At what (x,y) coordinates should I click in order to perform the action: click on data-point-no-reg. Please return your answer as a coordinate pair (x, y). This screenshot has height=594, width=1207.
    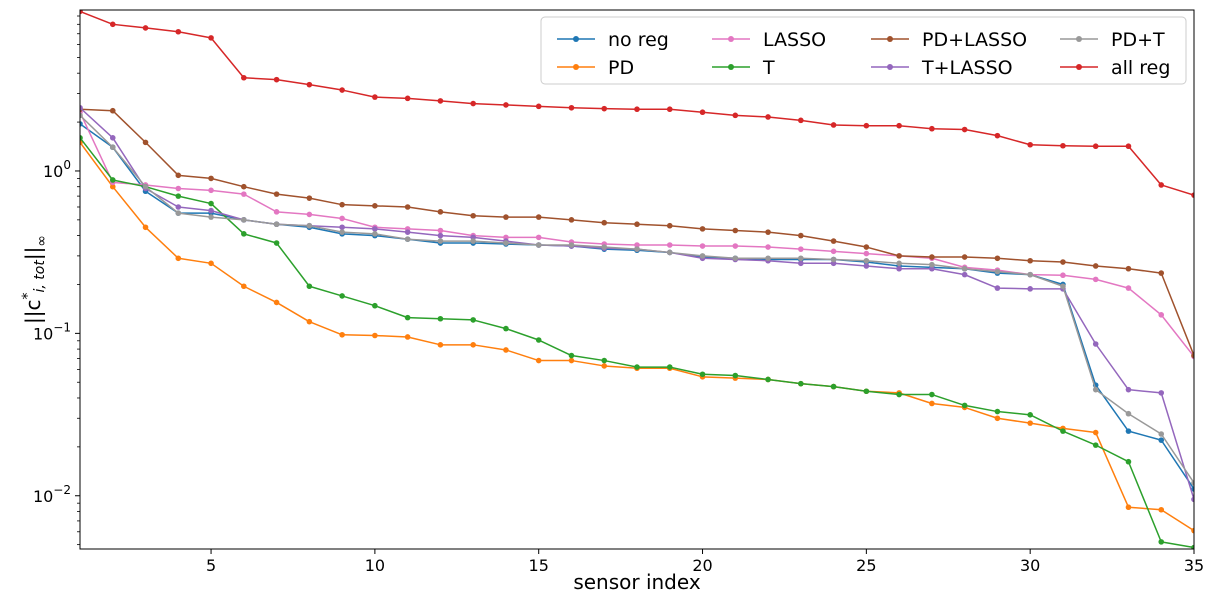
    Looking at the image, I should click on (81, 124).